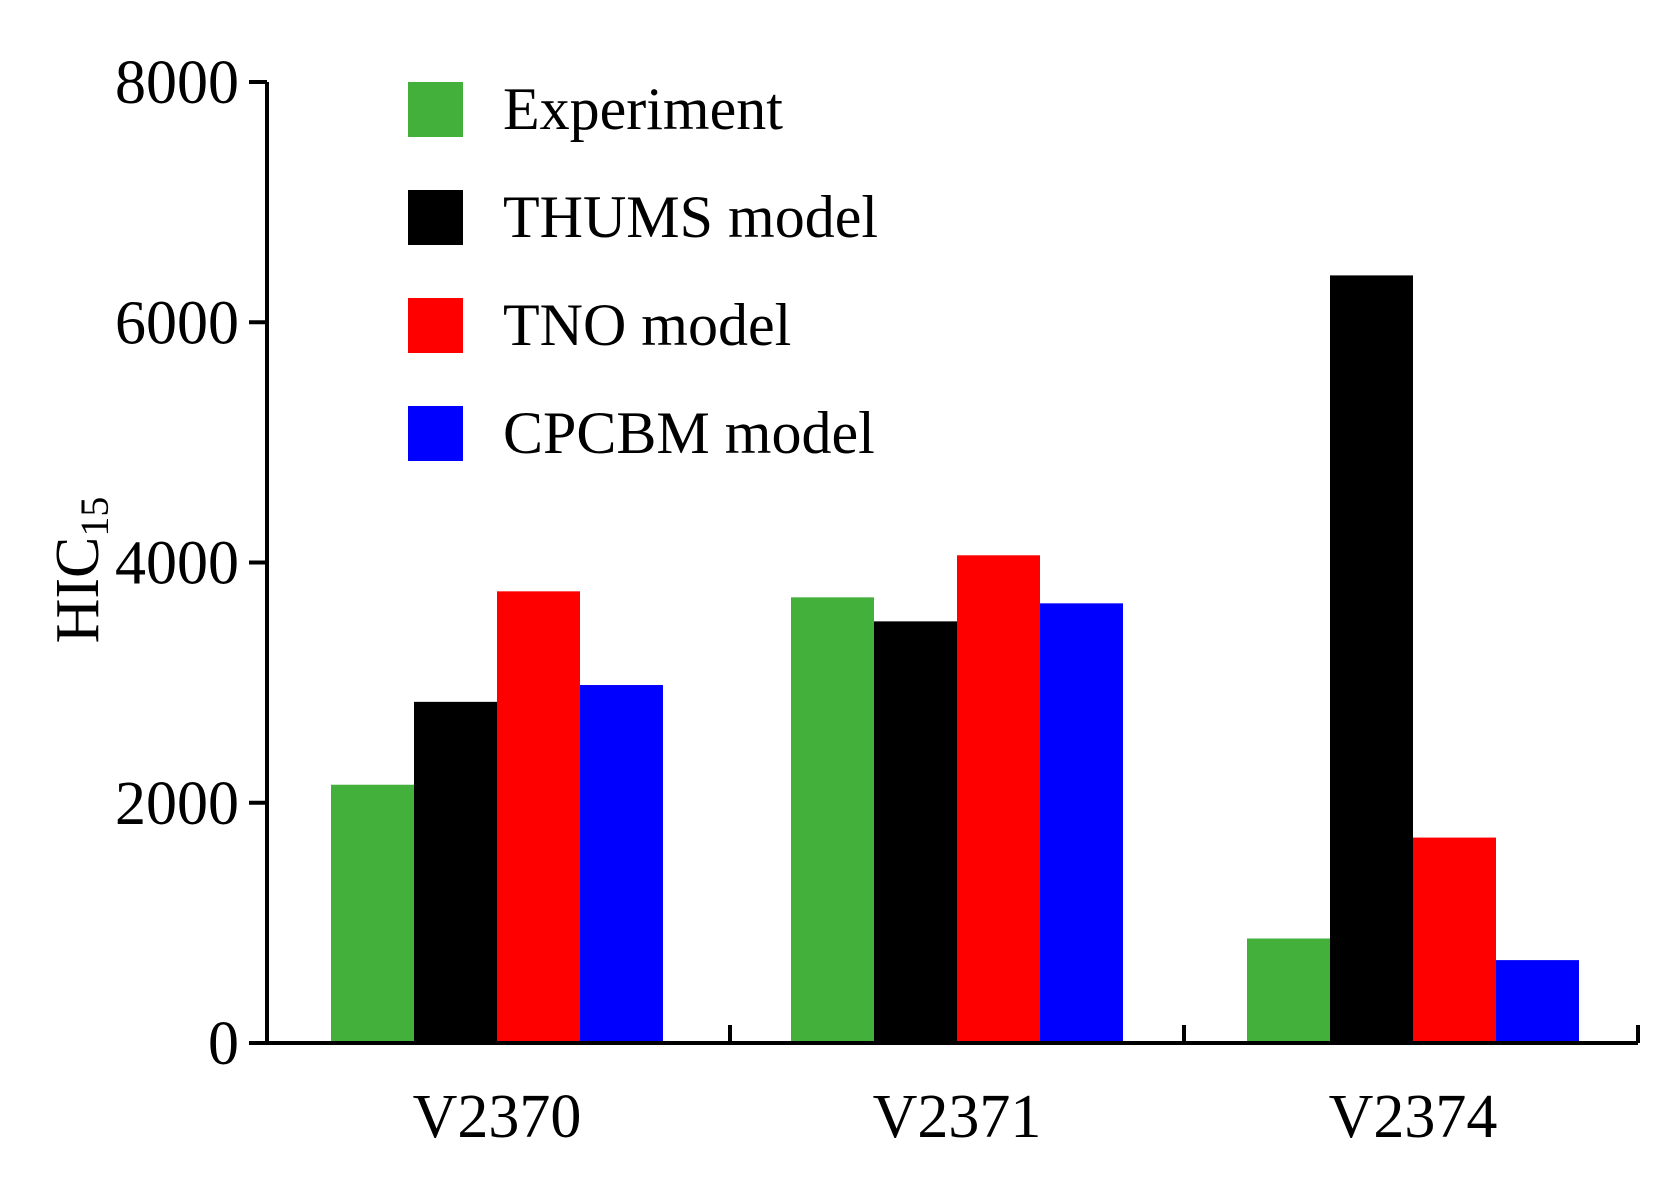 The image size is (1676, 1188). Describe the element at coordinates (1537, 1001) in the screenshot. I see `bar-v2374-cpcbm-model` at that location.